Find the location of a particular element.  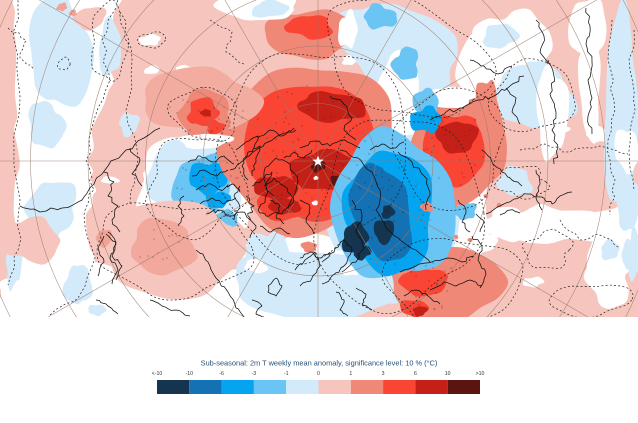

svg-text: -6 is located at coordinates (221, 374).